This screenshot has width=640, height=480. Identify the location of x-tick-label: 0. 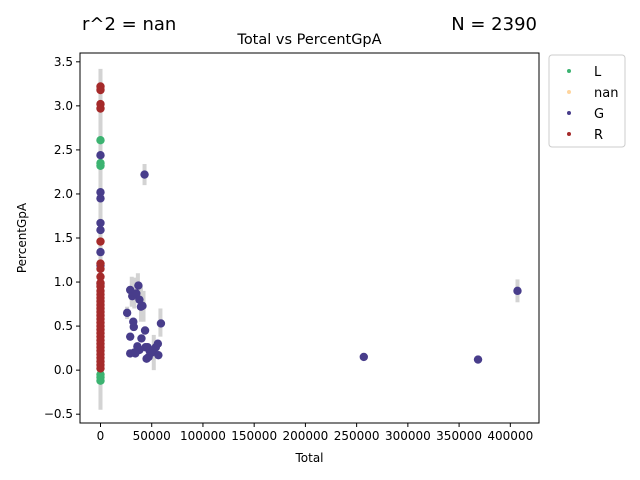
(101, 436).